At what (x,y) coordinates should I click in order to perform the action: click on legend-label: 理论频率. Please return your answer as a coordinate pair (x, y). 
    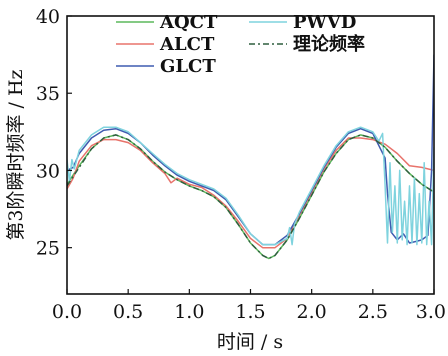
    Looking at the image, I should click on (329, 44).